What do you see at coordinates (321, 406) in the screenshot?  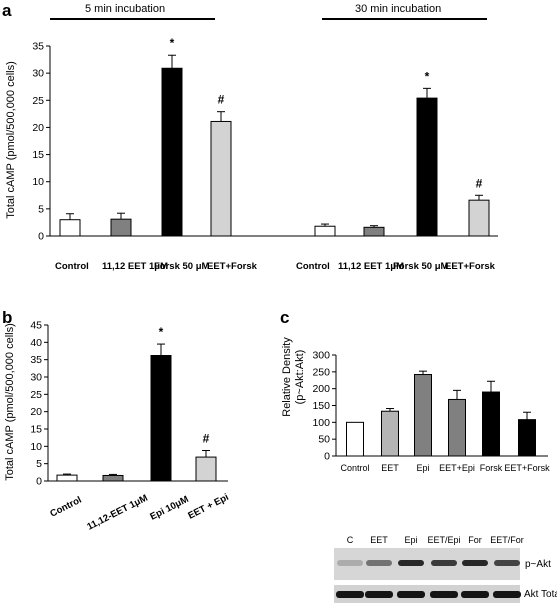 I see `c-y-tick-label: 150` at bounding box center [321, 406].